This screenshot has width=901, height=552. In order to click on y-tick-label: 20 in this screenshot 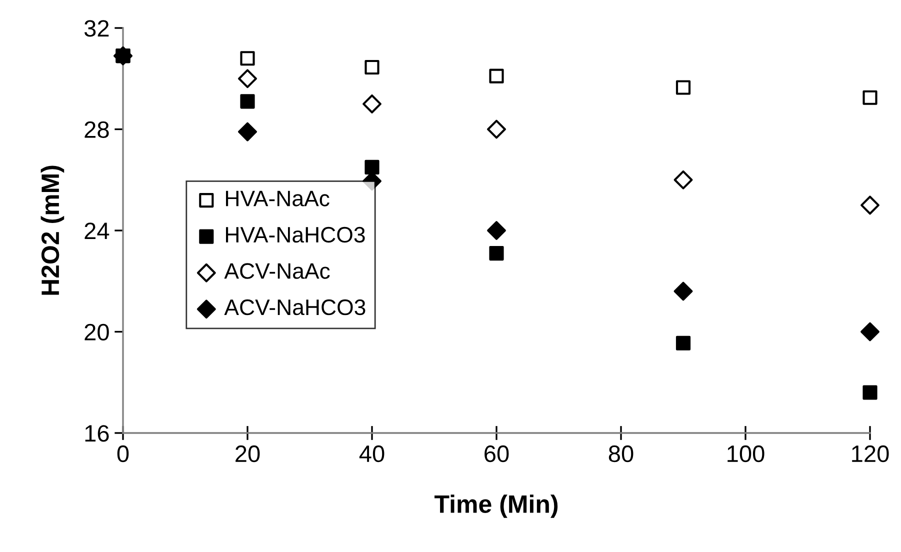, I will do `click(96, 332)`.